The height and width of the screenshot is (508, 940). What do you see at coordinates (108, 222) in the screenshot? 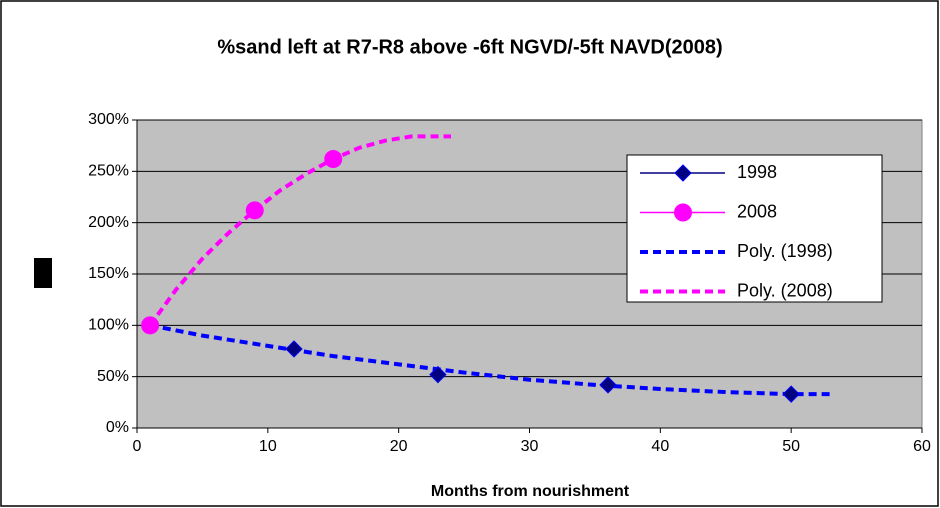
I see `y-tick-label: 200%` at bounding box center [108, 222].